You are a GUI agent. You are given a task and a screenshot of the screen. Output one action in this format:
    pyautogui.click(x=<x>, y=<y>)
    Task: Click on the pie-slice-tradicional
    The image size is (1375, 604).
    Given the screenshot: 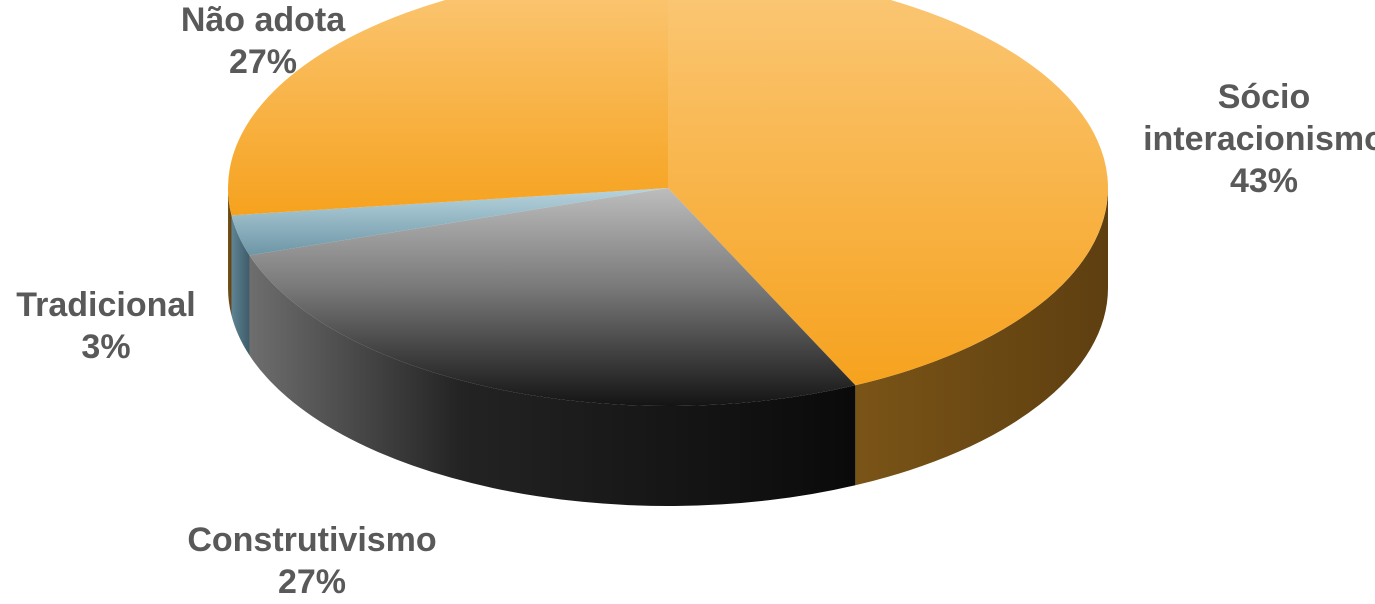 What is the action you would take?
    pyautogui.click(x=449, y=222)
    